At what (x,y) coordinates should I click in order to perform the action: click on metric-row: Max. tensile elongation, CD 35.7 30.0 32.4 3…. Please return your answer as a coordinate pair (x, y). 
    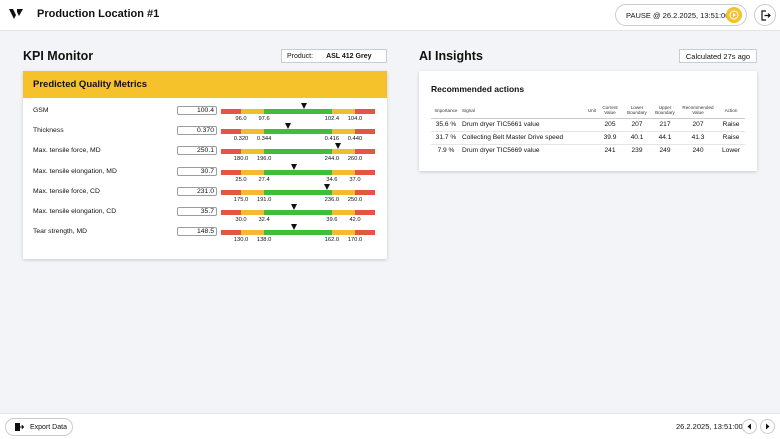
    Looking at the image, I should click on (205, 216).